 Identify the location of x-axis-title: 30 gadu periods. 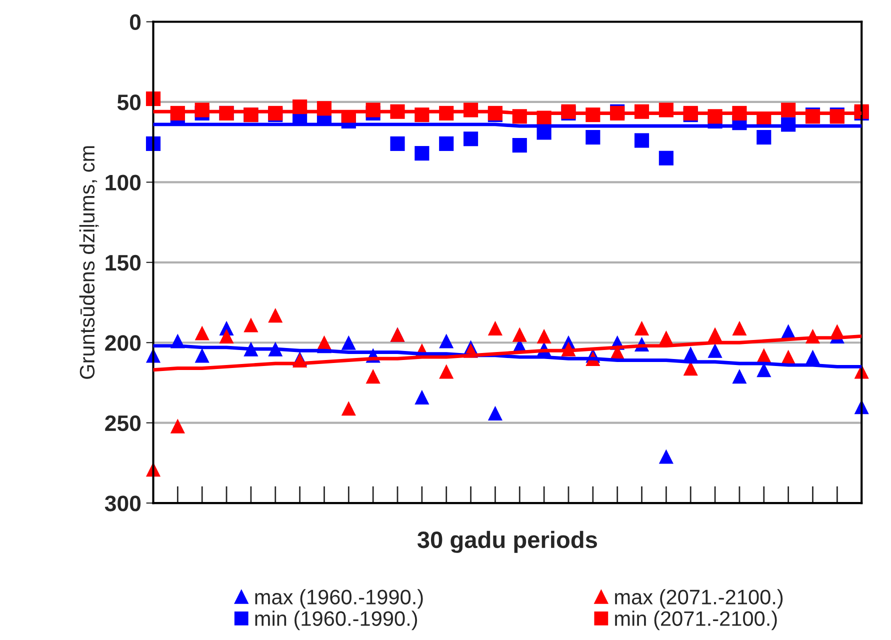
(507, 541).